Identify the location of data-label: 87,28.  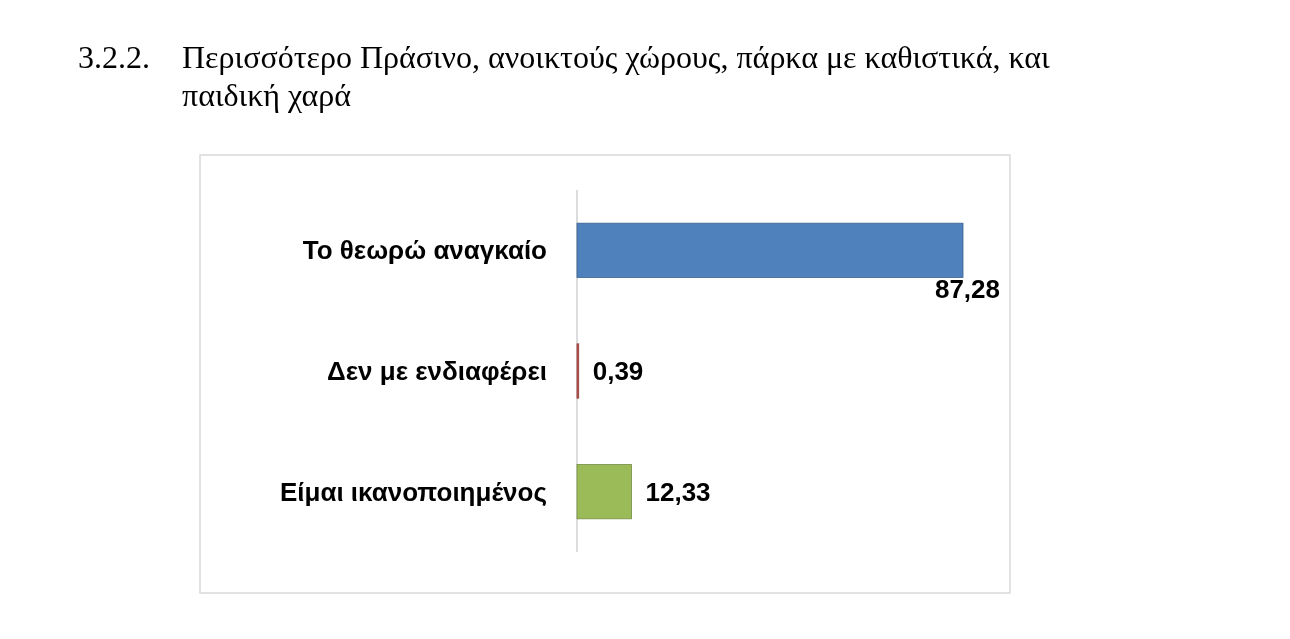
(967, 289).